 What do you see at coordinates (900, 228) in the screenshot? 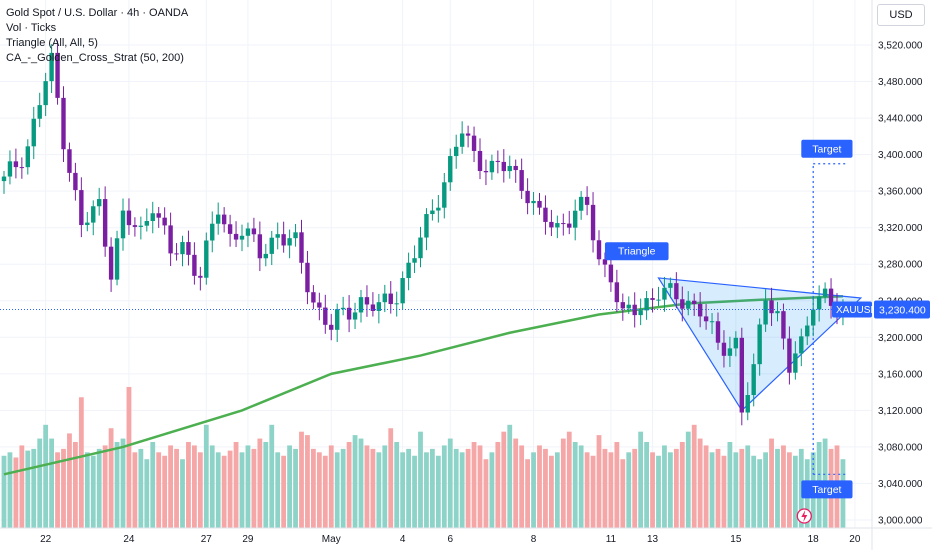
I see `price-tick-label: 3,320.000` at bounding box center [900, 228].